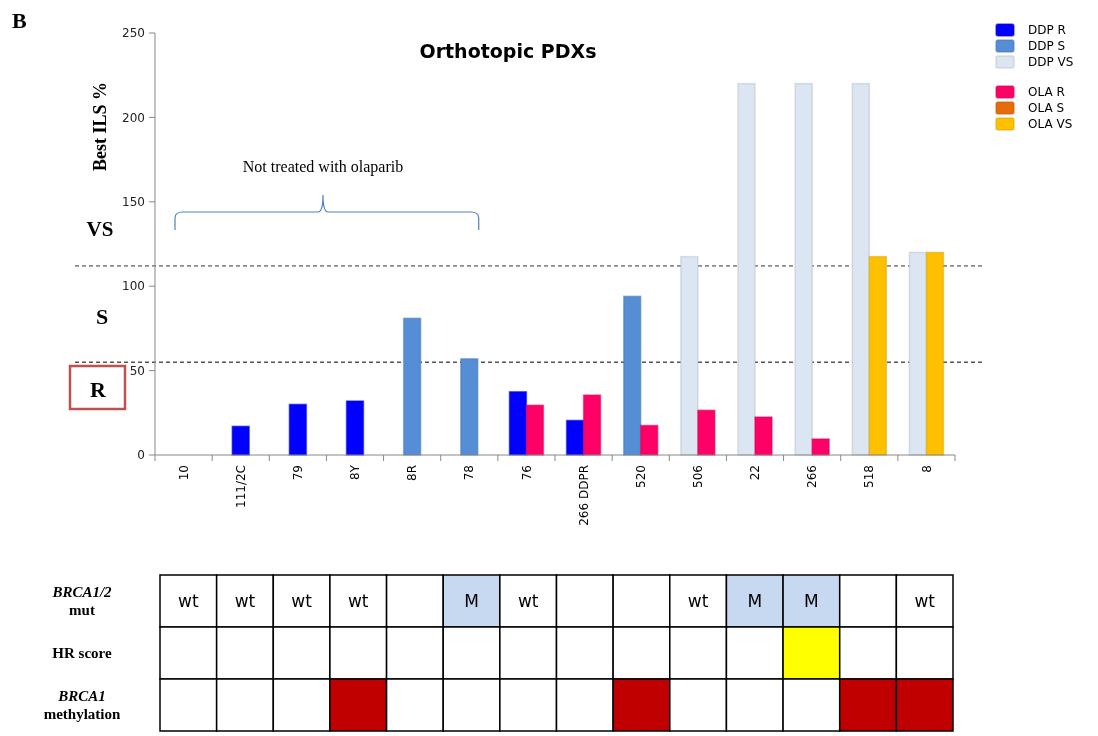  What do you see at coordinates (141, 455) in the screenshot?
I see `y-tick-label: 0` at bounding box center [141, 455].